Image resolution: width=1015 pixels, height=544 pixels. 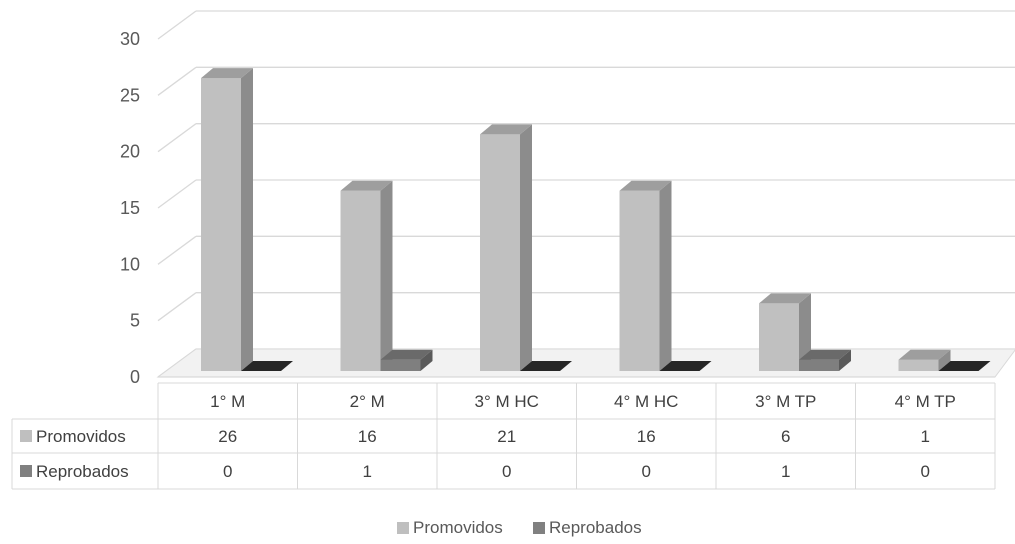 What do you see at coordinates (646, 401) in the screenshot?
I see `category-label-4-m-hc: 4° M HC` at bounding box center [646, 401].